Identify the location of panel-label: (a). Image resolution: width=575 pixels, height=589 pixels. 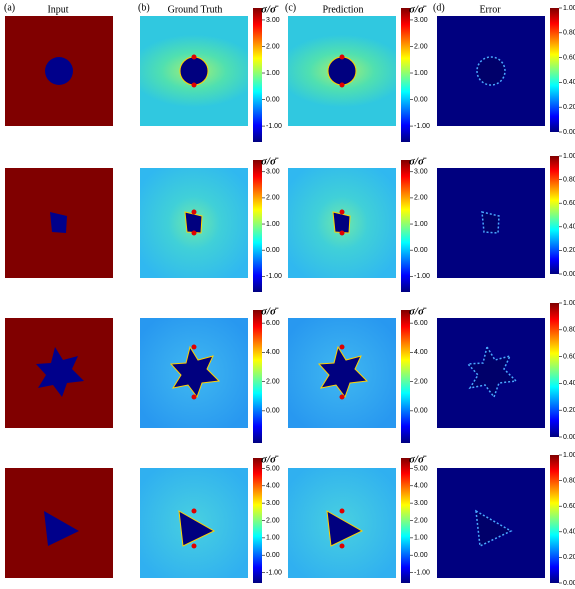
(9, 7).